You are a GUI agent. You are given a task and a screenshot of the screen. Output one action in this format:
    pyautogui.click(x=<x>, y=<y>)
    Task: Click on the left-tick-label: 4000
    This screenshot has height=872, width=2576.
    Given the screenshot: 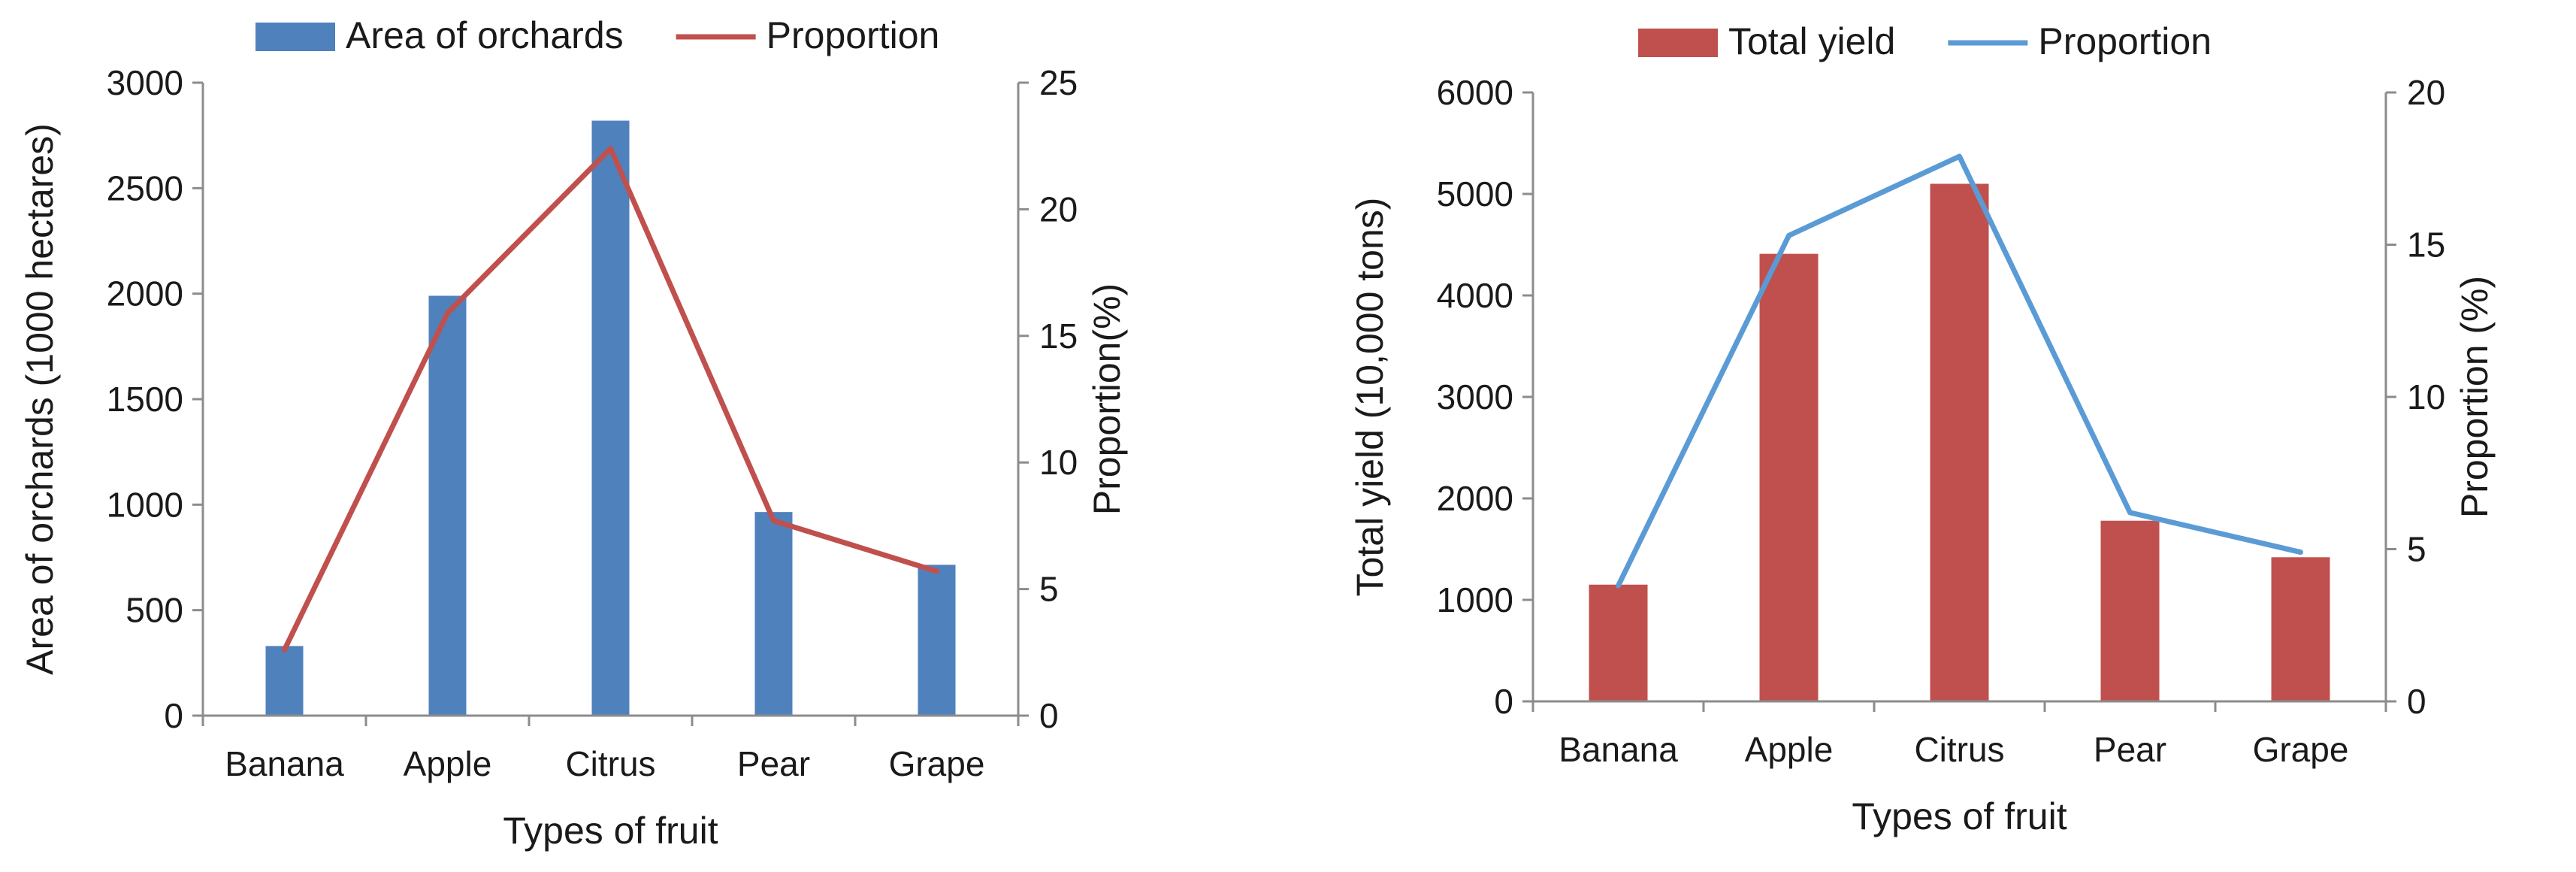 What is the action you would take?
    pyautogui.click(x=1475, y=295)
    